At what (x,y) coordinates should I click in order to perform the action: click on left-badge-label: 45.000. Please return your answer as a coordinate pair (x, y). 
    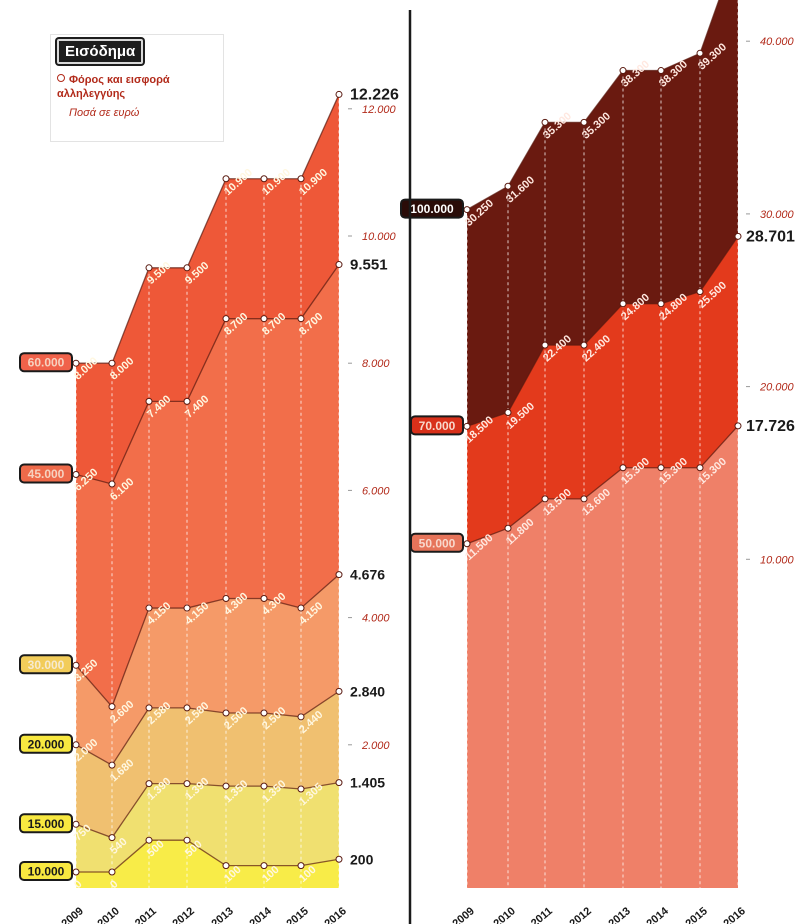
    Looking at the image, I should click on (46, 474).